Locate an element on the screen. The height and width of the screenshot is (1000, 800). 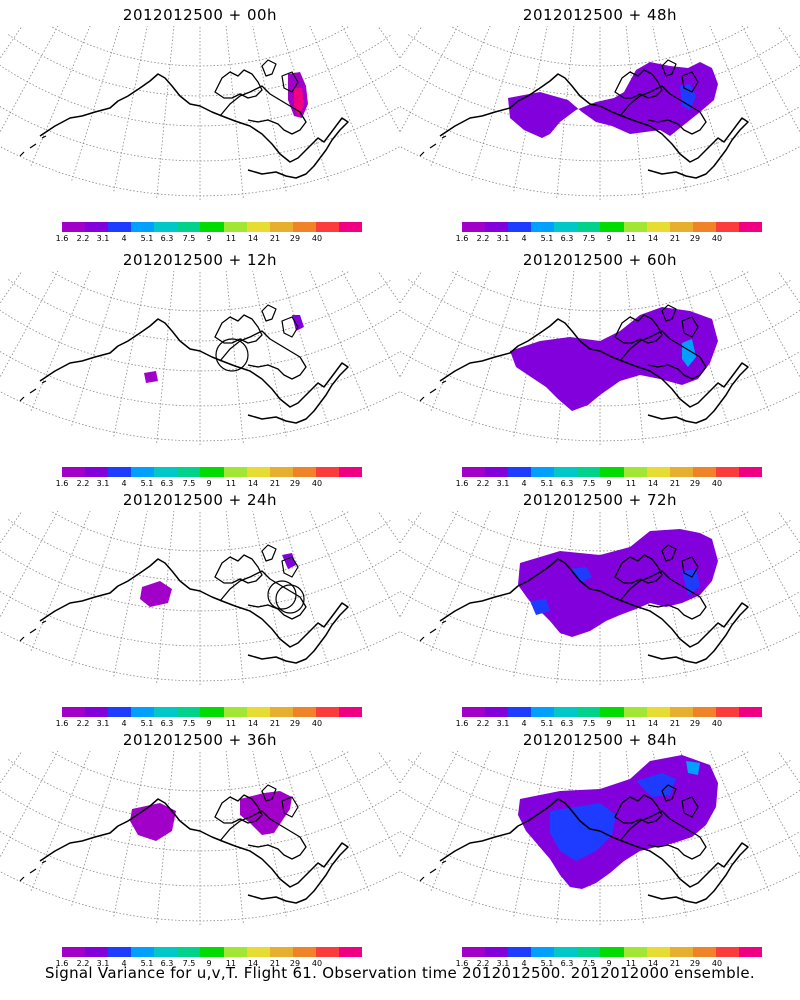
panel-title: 2012012500 + 00h is located at coordinates (200, 15).